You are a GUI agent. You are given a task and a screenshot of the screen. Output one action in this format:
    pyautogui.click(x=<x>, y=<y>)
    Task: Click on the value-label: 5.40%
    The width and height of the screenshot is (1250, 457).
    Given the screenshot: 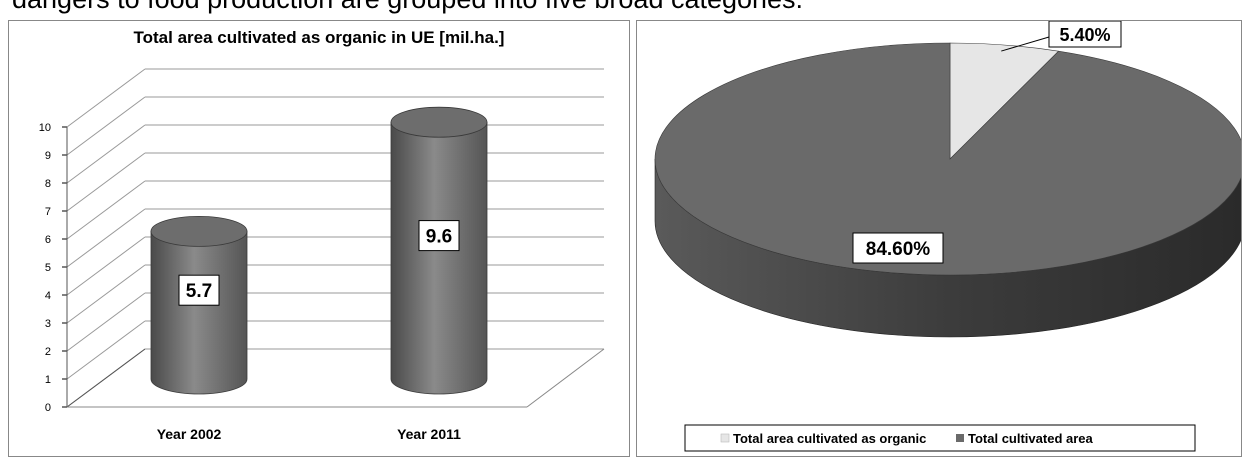 What is the action you would take?
    pyautogui.click(x=1084, y=35)
    